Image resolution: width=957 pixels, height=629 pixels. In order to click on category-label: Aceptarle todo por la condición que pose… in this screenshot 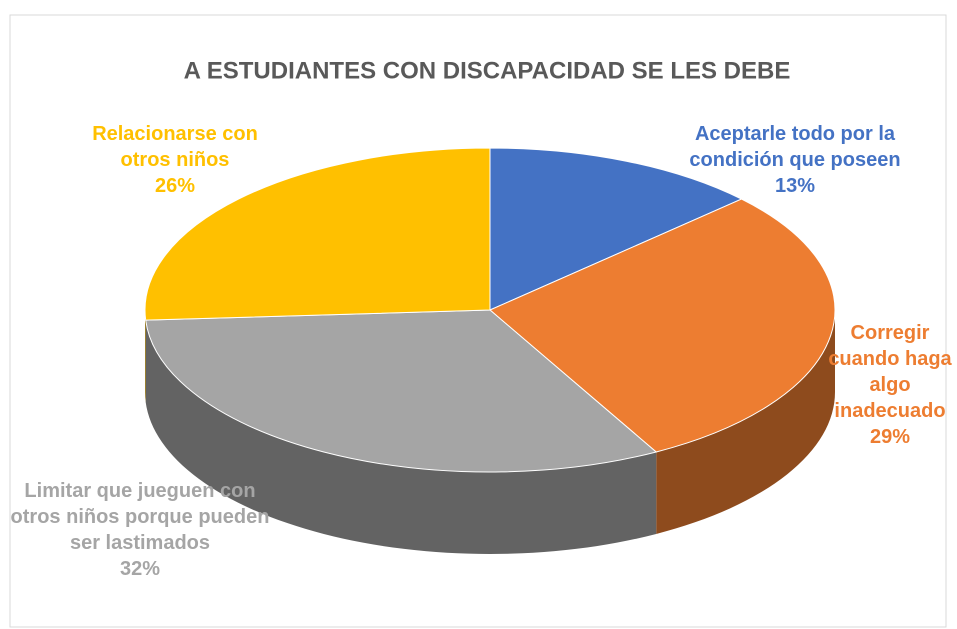, I will do `click(795, 147)`.